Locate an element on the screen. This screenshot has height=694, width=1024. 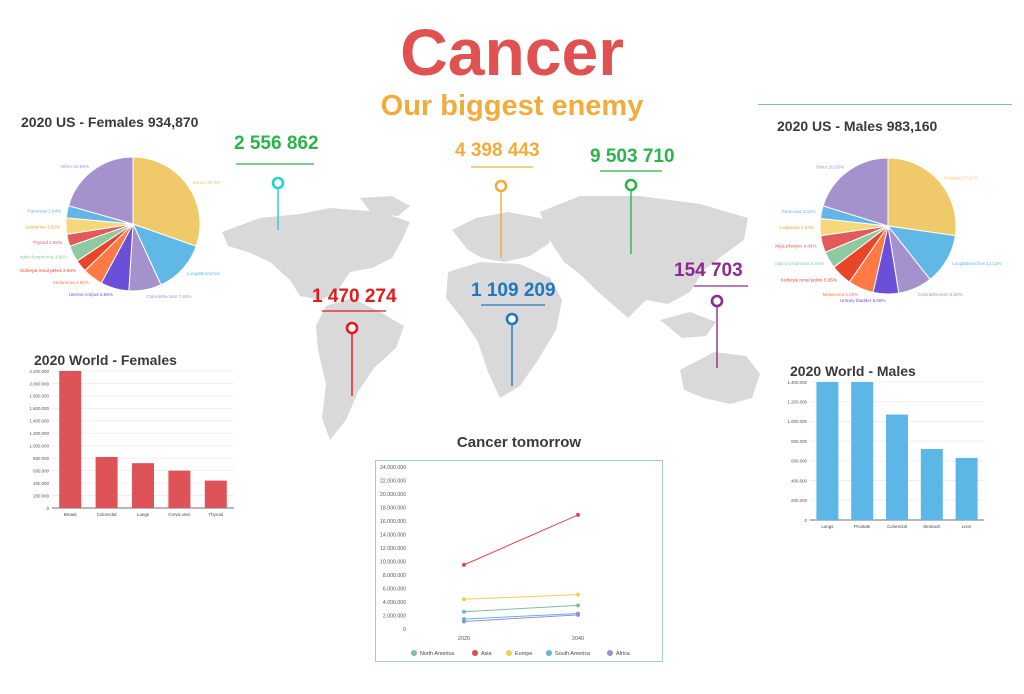
page-title: Cancer is located at coordinates (512, 52).